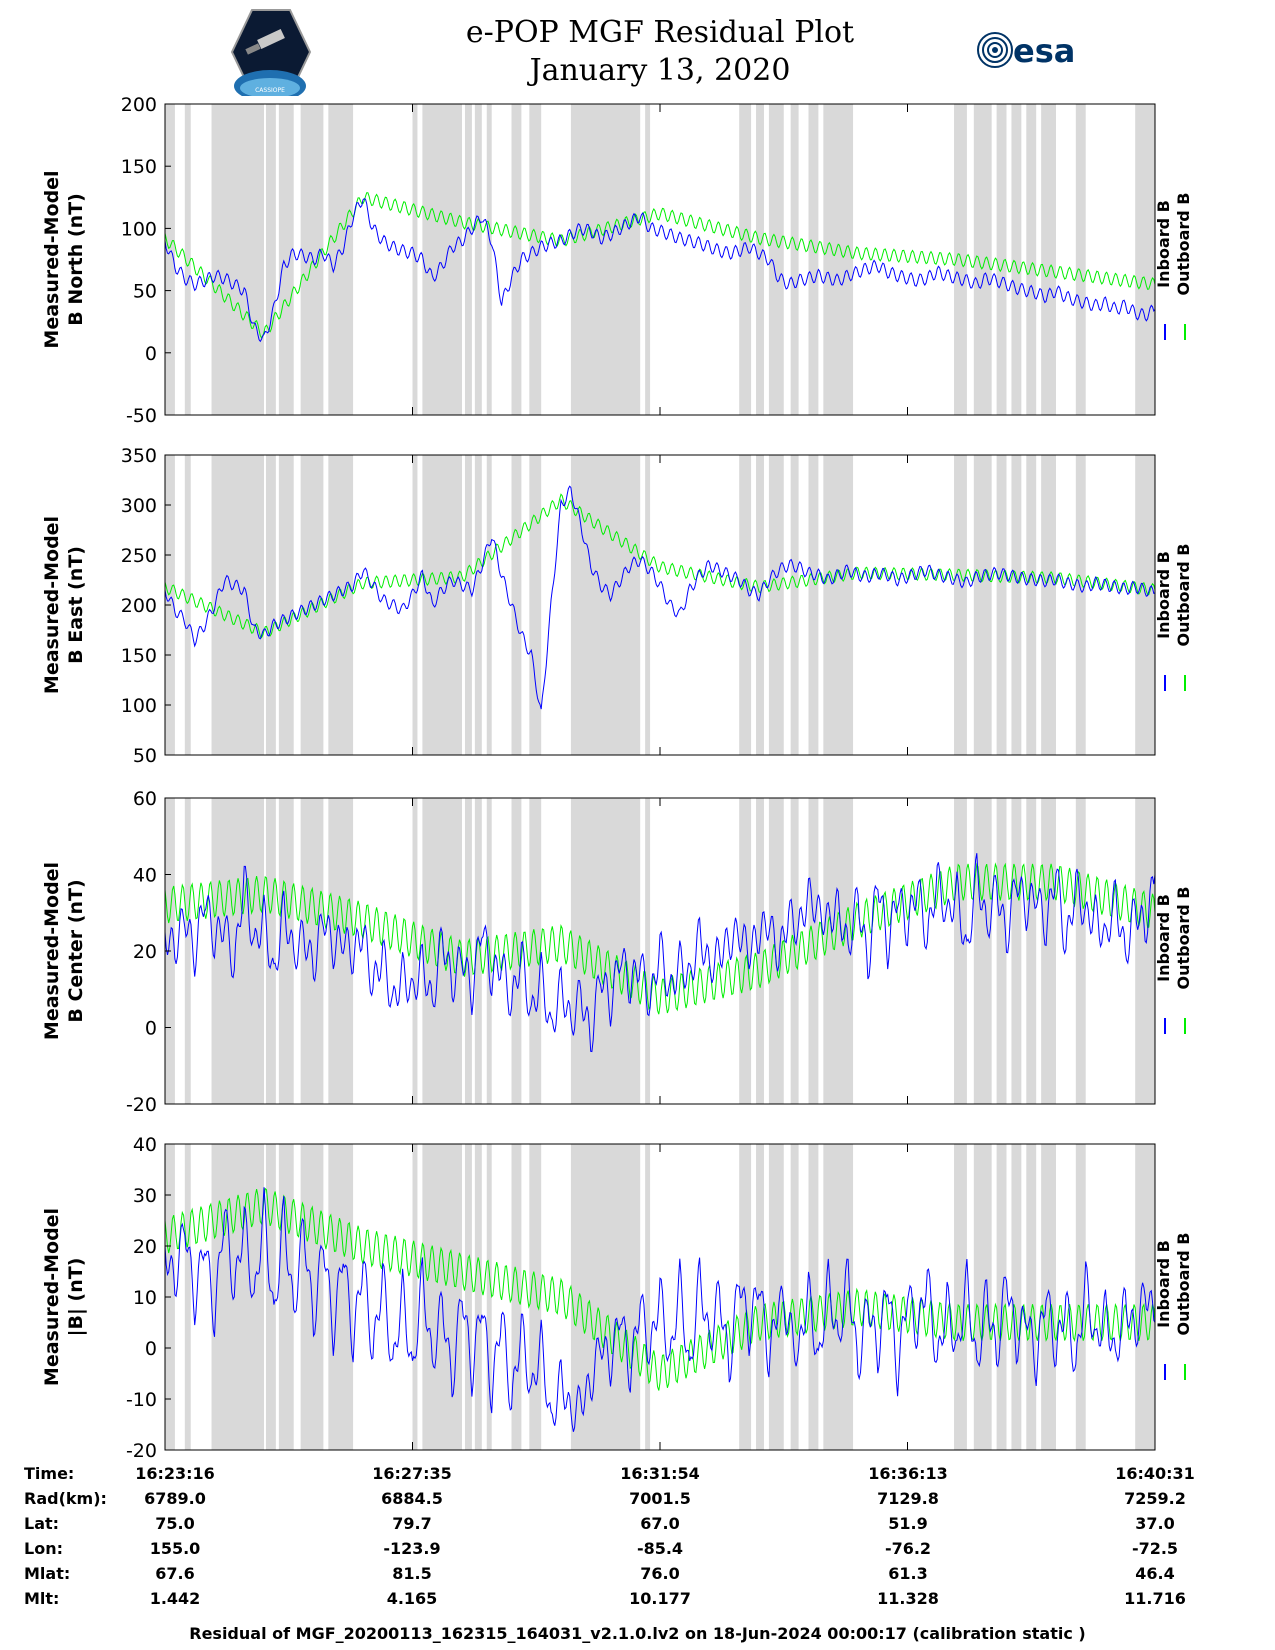 Image resolution: width=1275 pixels, height=1650 pixels. Describe the element at coordinates (52, 1297) in the screenshot. I see `y-axis-label: Measured-Model` at that location.